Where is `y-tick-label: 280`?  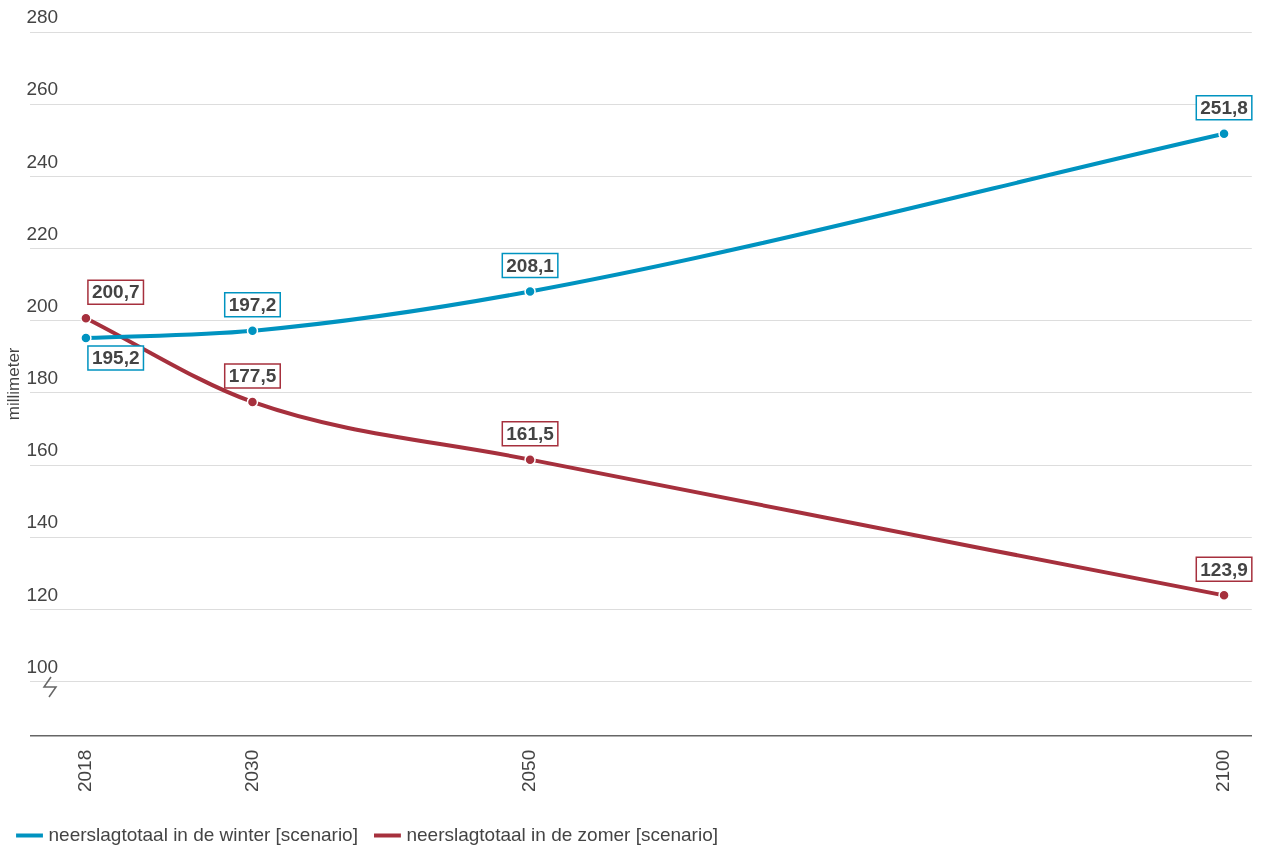
y-tick-label: 280 is located at coordinates (42, 17).